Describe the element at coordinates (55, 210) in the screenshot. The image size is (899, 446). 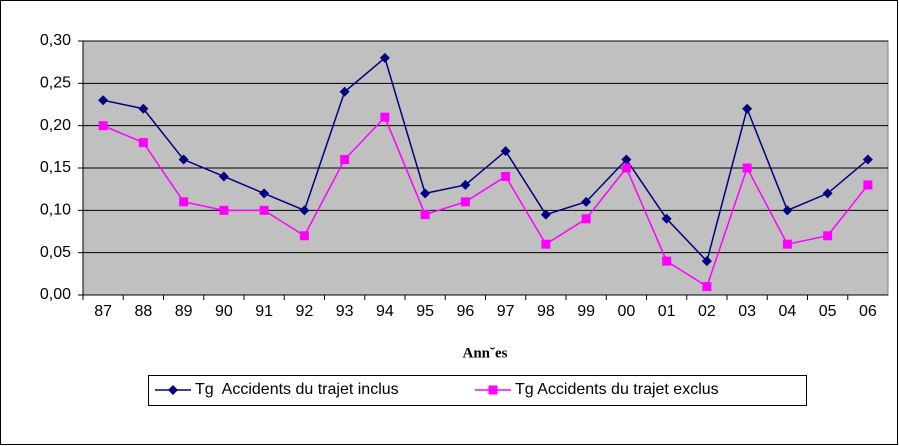
I see `y-tick-label: 0,10` at that location.